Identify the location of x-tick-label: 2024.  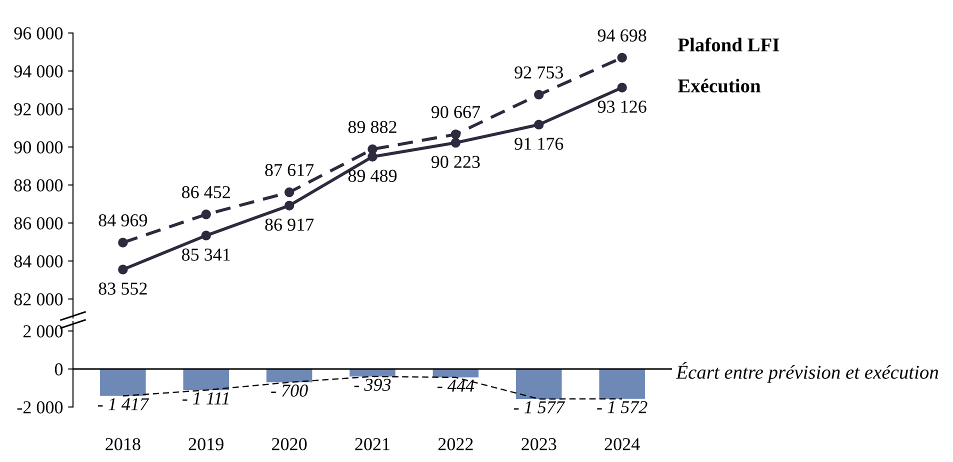
(622, 444).